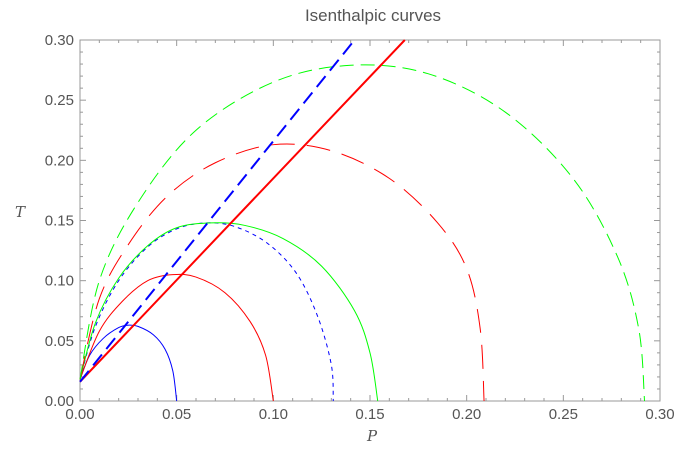  I want to click on y-tick-label: 0.30, so click(59, 40).